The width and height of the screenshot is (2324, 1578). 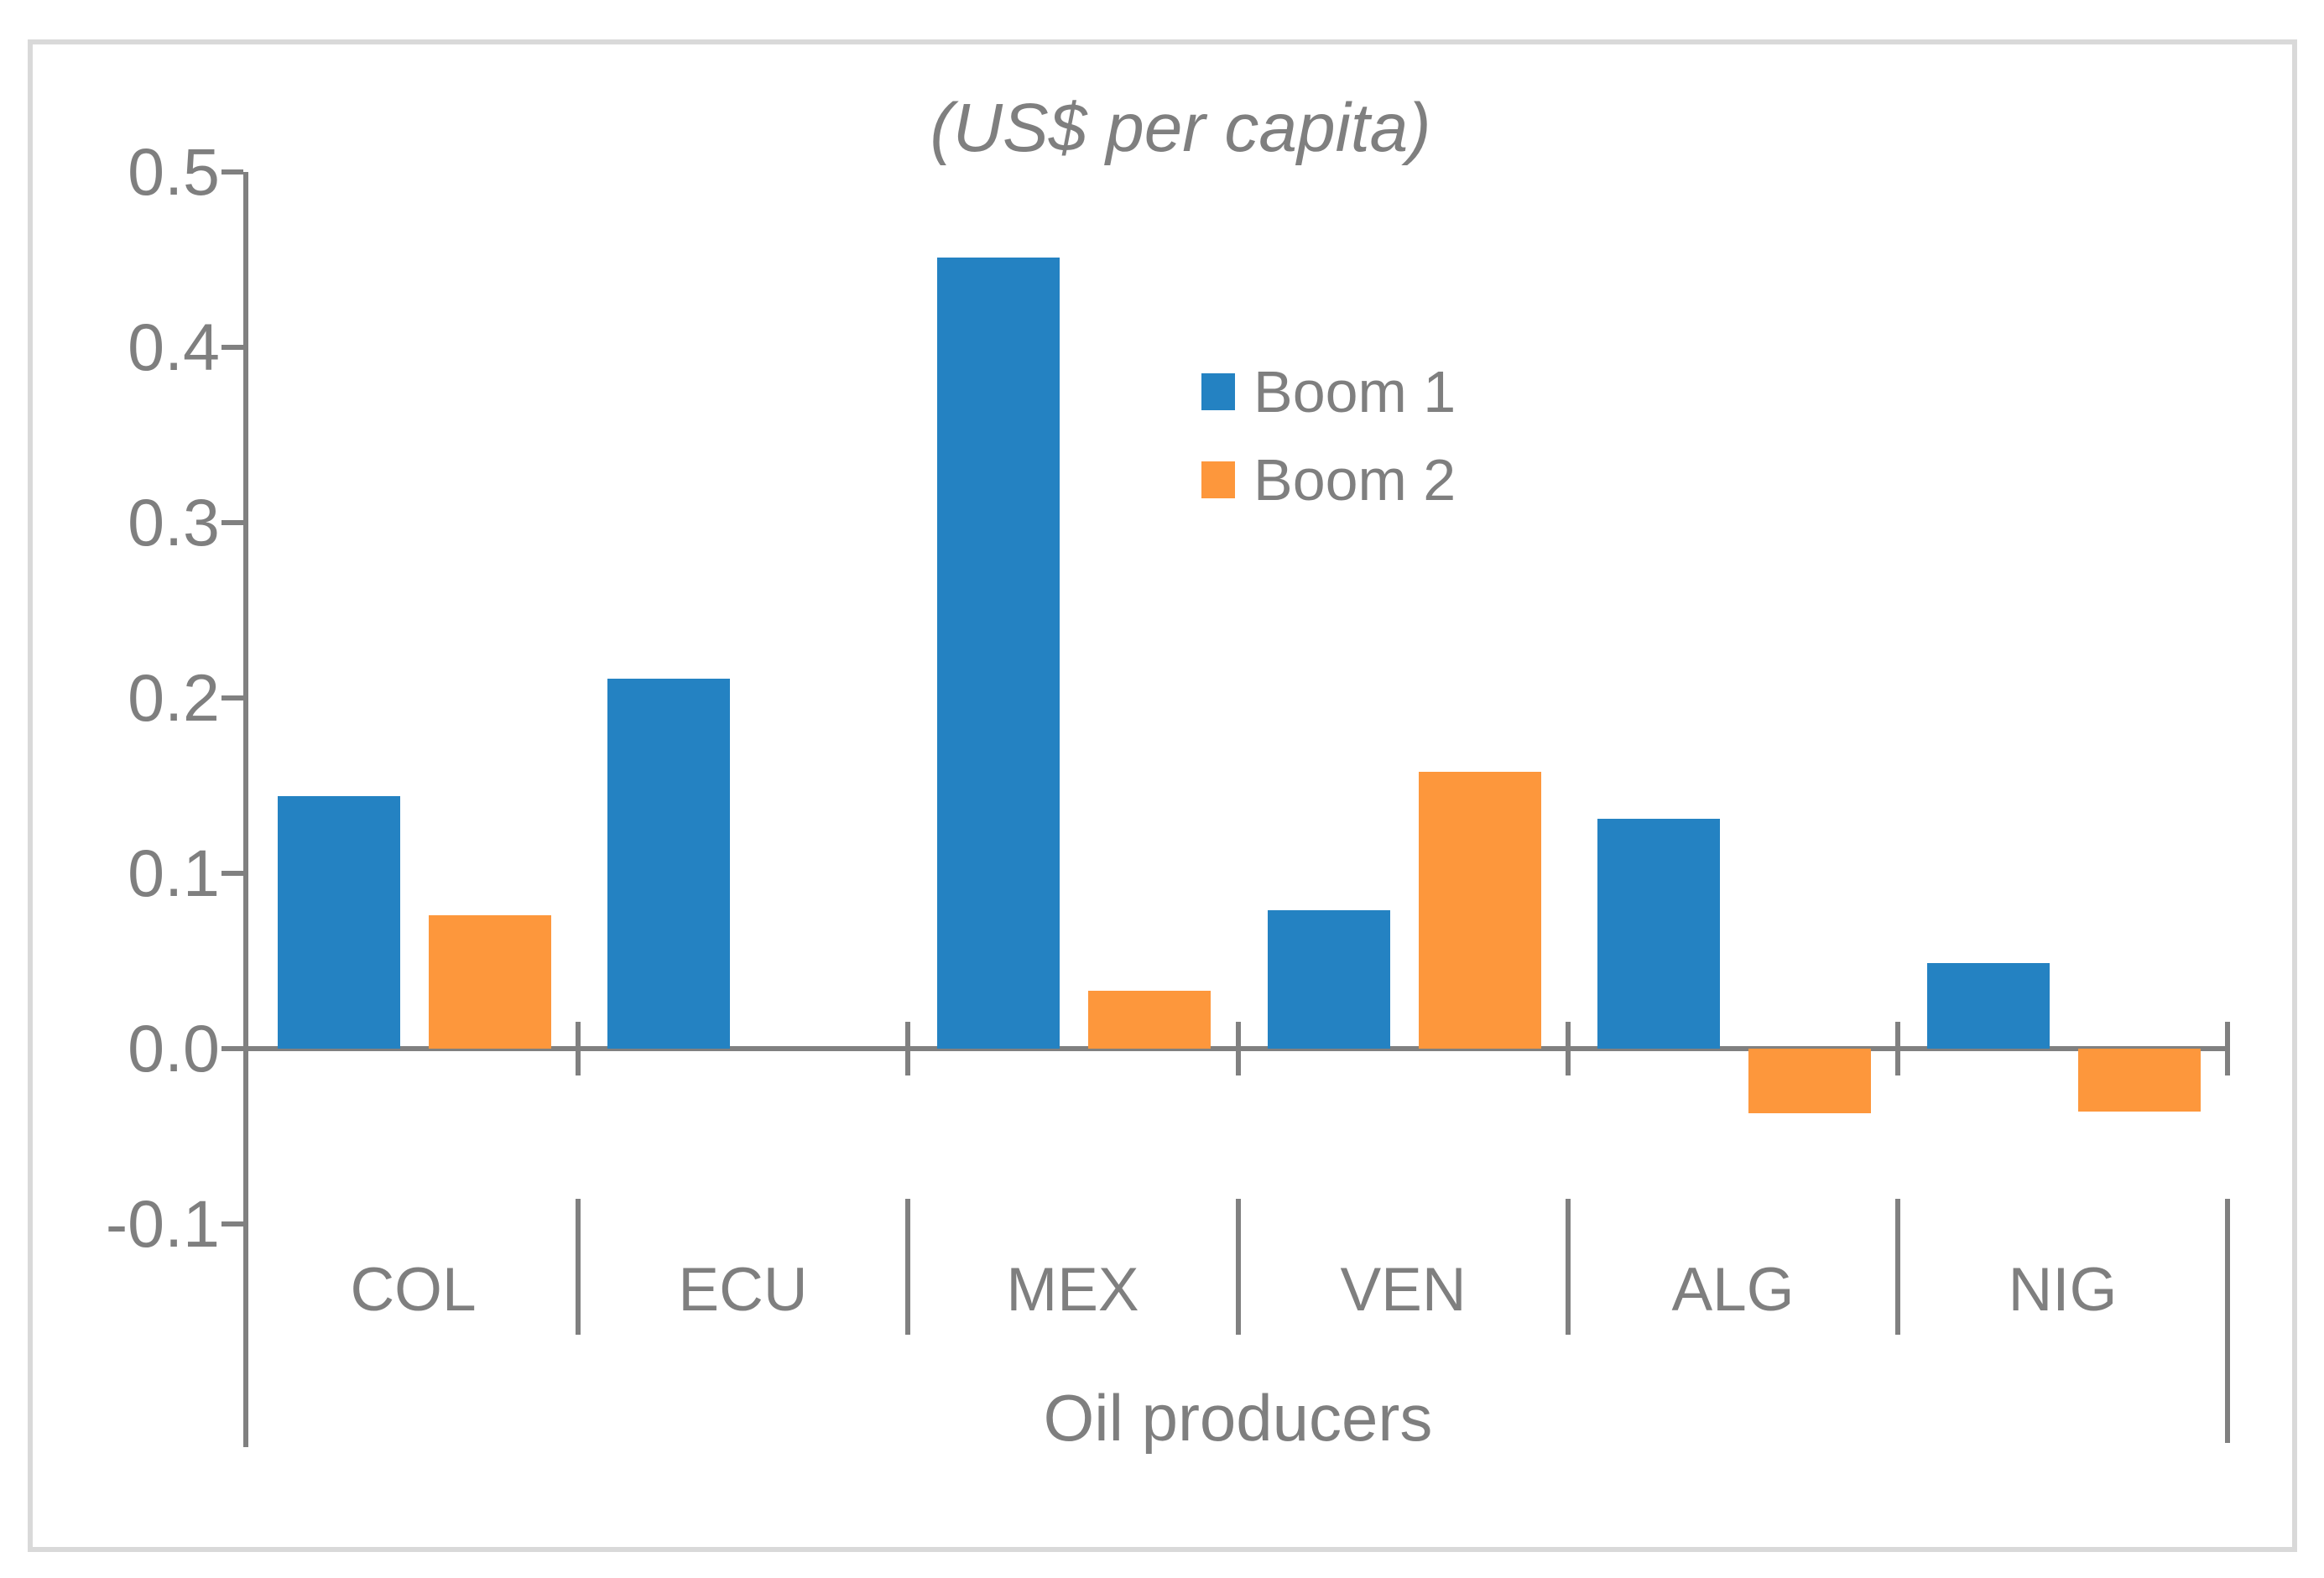 I want to click on category-label-ven: VEN, so click(x=1403, y=1290).